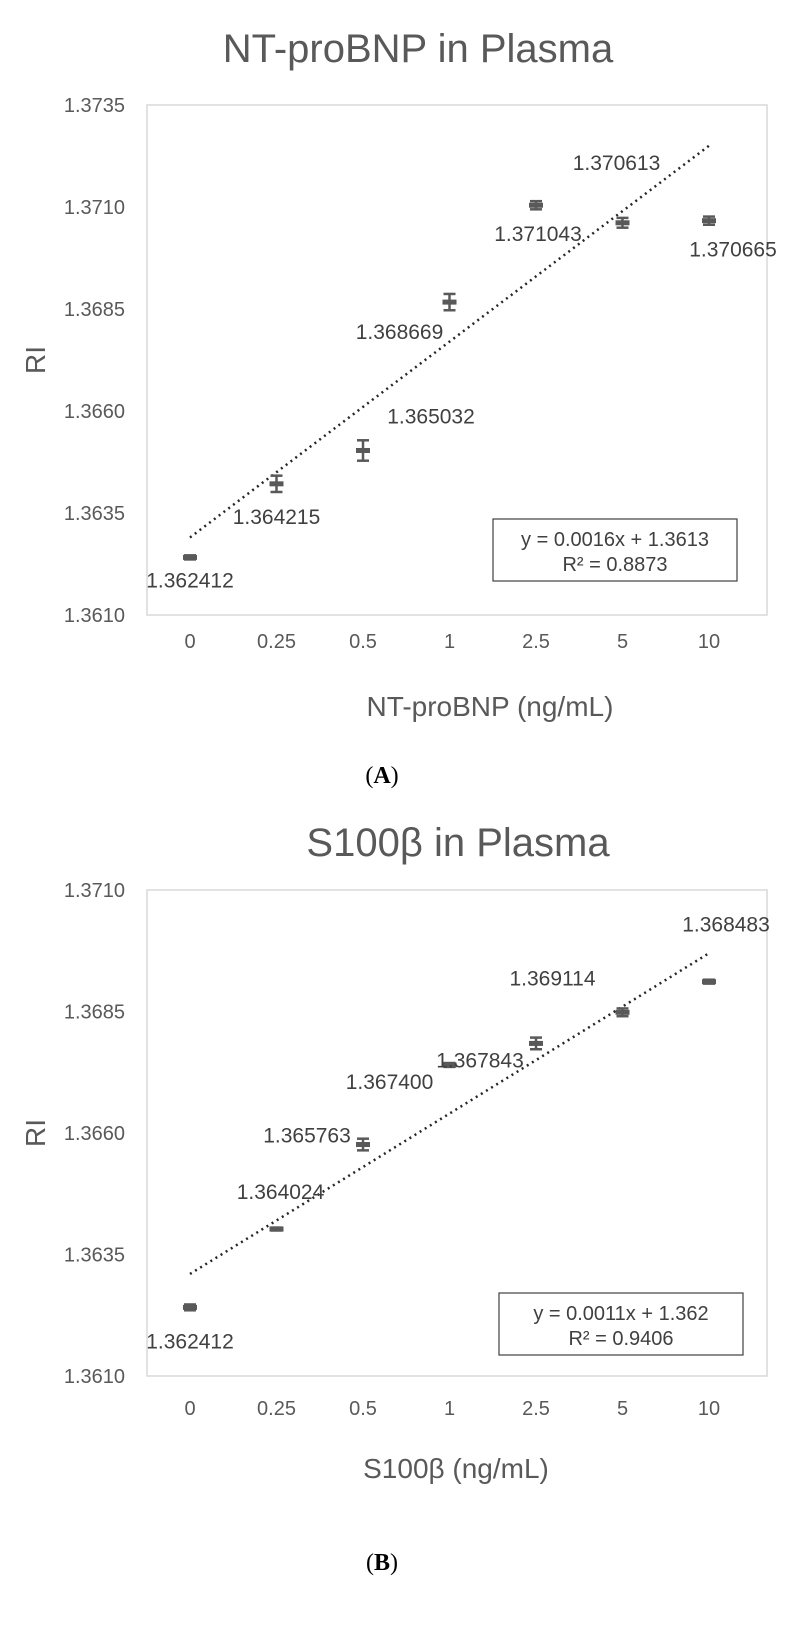  Describe the element at coordinates (733, 250) in the screenshot. I see `data-label: 1.370665` at that location.